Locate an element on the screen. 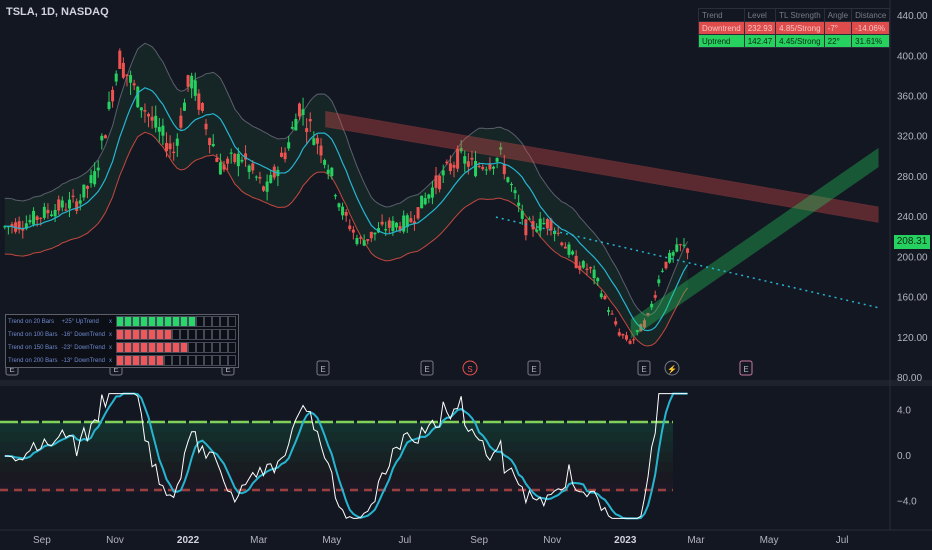 This screenshot has height=550, width=932. y-tick-label: 320.00 is located at coordinates (912, 137).